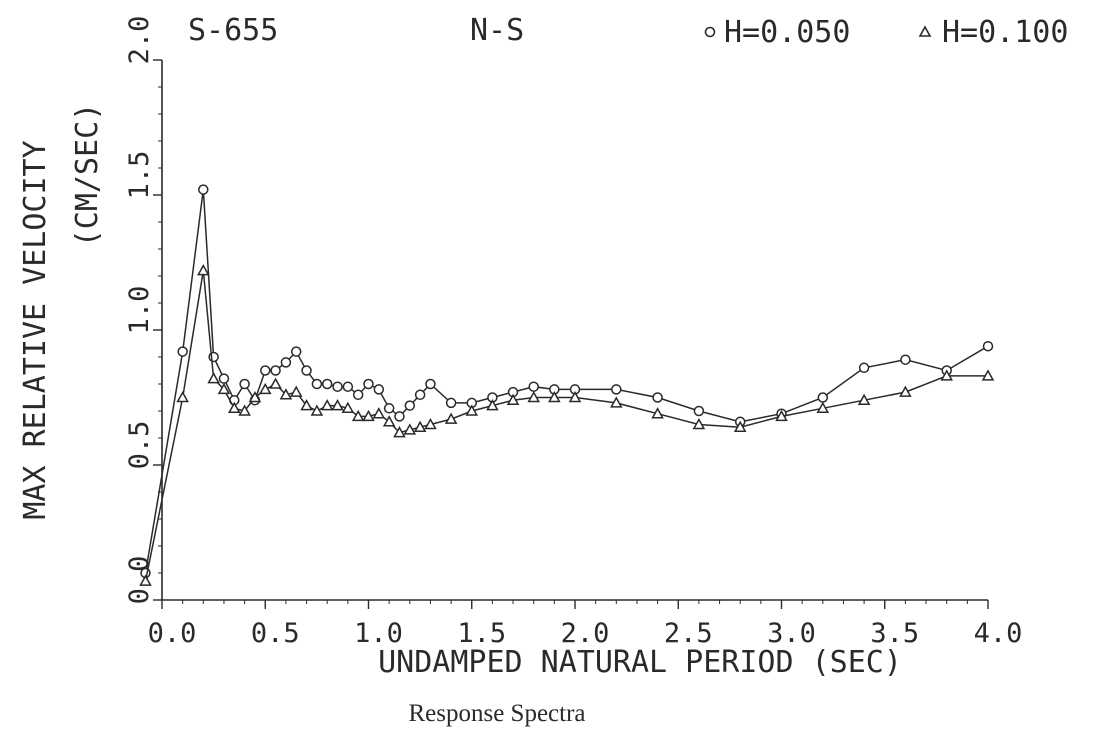  I want to click on x-tick-label: 3.5, so click(894, 633).